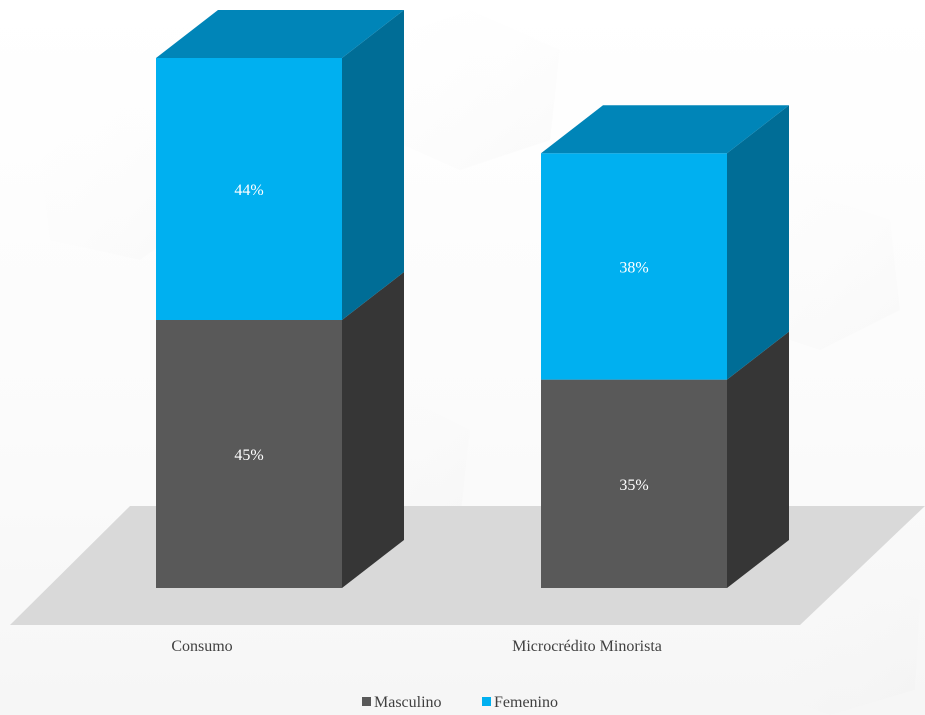  Describe the element at coordinates (408, 702) in the screenshot. I see `legend-label-masculino: Masculino` at that location.